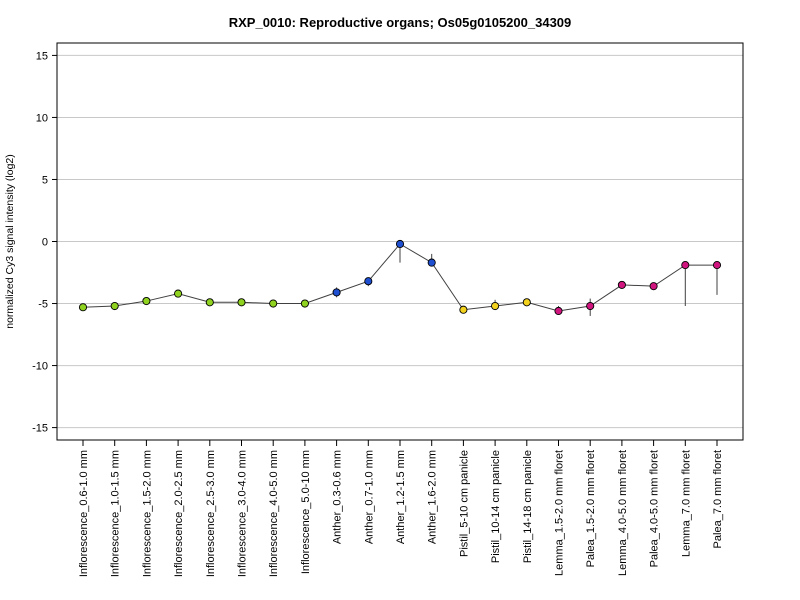 This screenshot has height=600, width=800. What do you see at coordinates (179, 513) in the screenshot?
I see `x-tick-label: Inflorescence_2.0-2.5 mm` at bounding box center [179, 513].